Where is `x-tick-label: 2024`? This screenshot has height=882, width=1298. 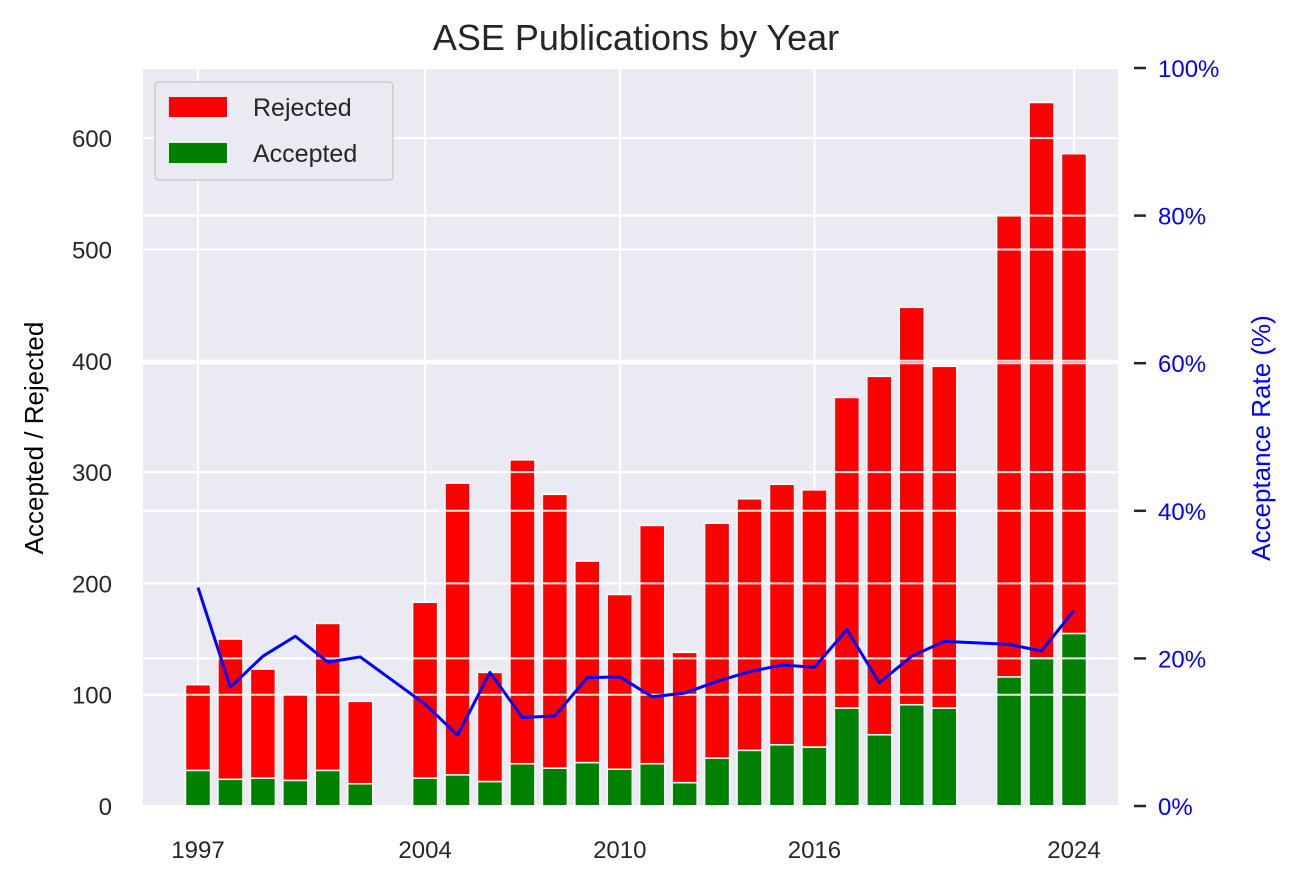 x-tick-label: 2024 is located at coordinates (1073, 850).